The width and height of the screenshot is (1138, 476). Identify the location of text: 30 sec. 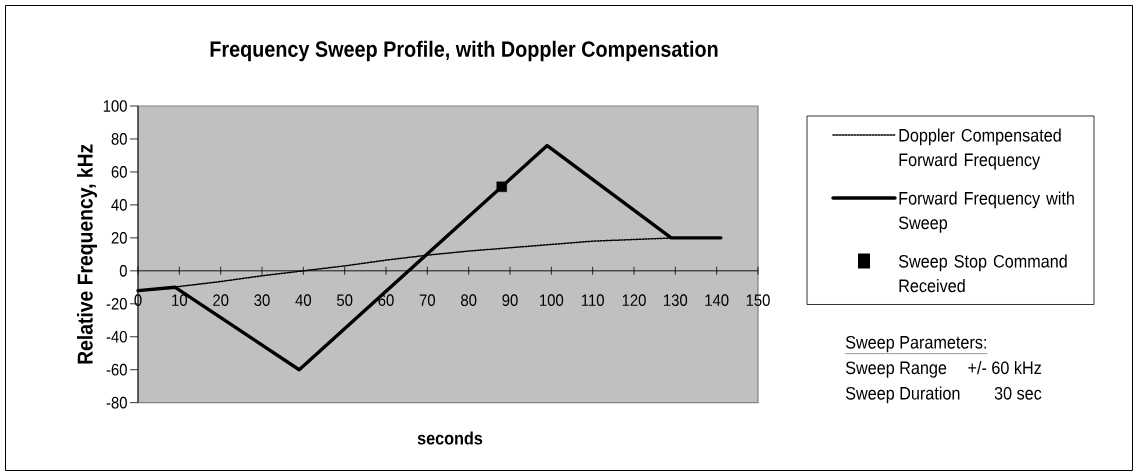
(1018, 393).